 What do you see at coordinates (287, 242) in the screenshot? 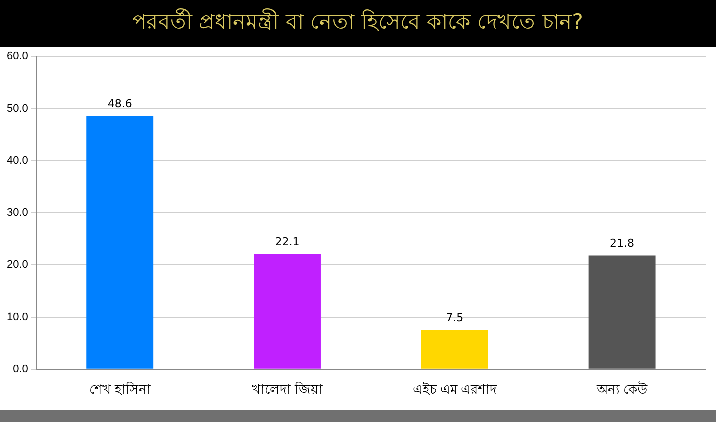
I see `data-label: 22.1` at bounding box center [287, 242].